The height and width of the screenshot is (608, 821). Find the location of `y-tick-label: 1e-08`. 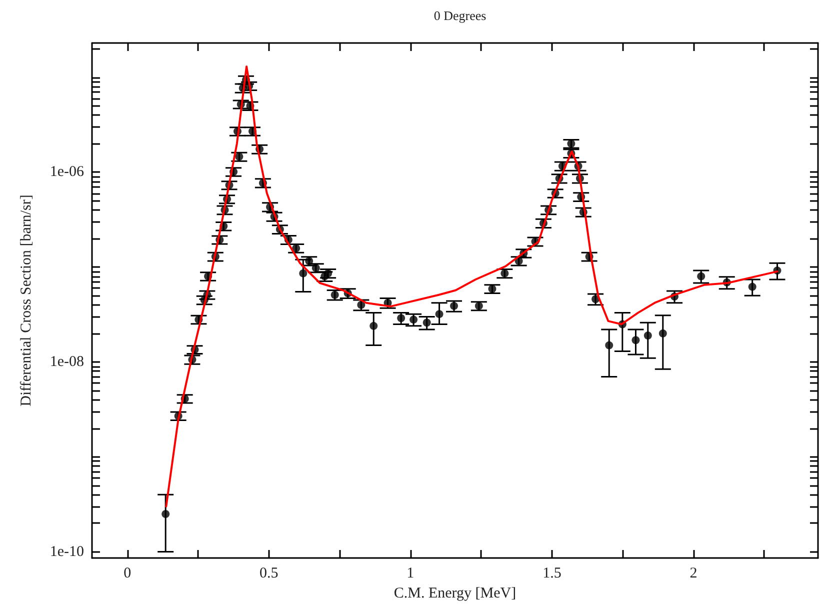

y-tick-label: 1e-08 is located at coordinates (67, 362).